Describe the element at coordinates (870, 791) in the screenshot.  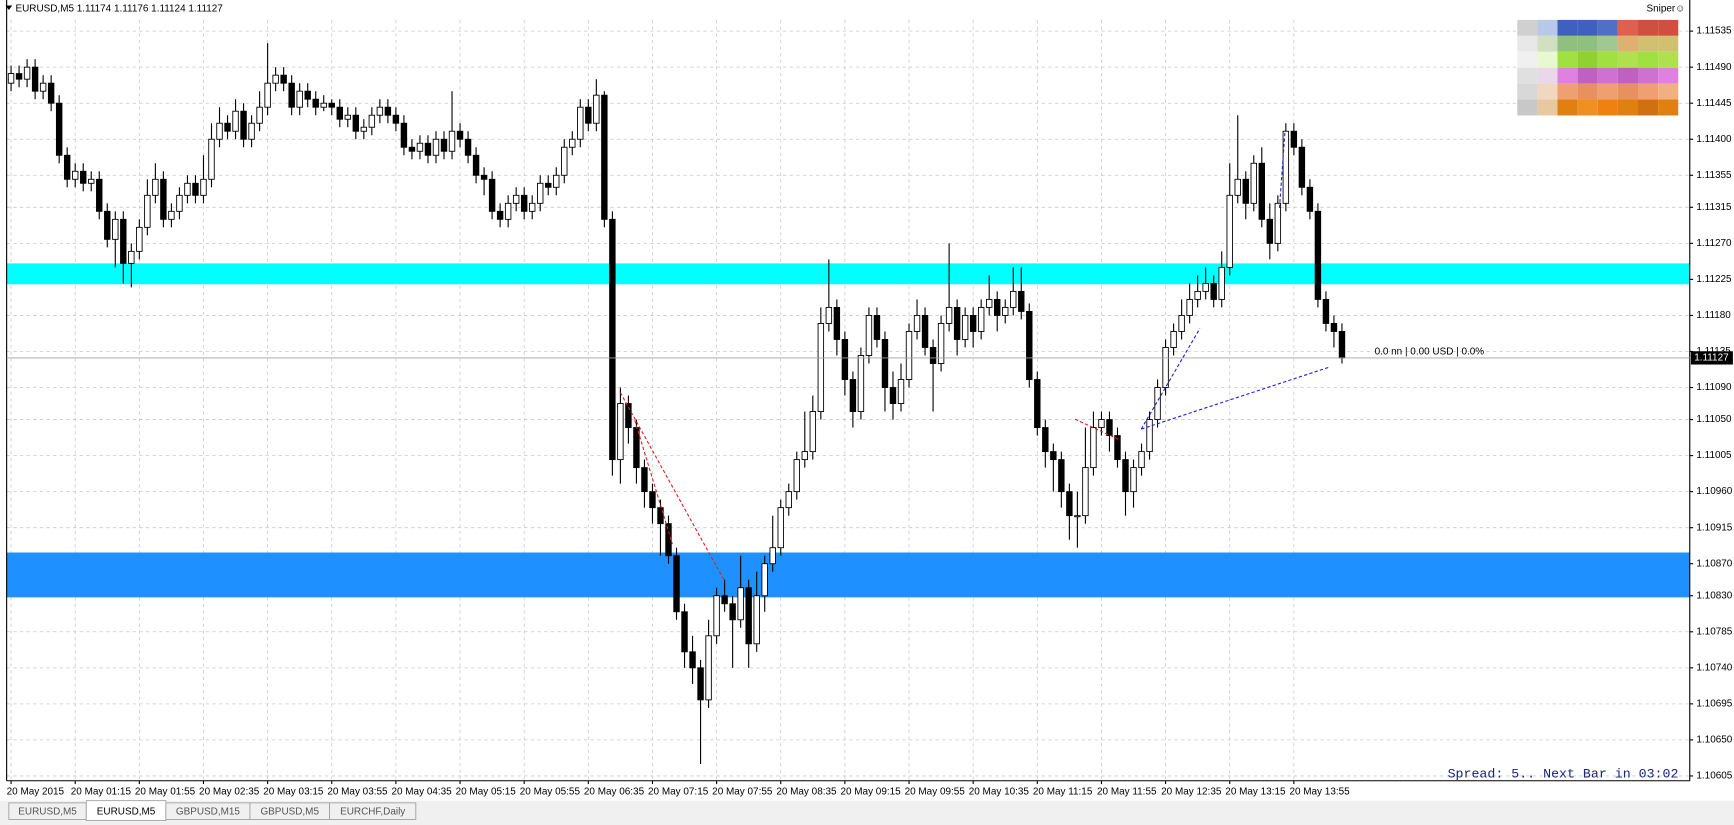
I see `x-tick-label: 20 May 09:15` at that location.